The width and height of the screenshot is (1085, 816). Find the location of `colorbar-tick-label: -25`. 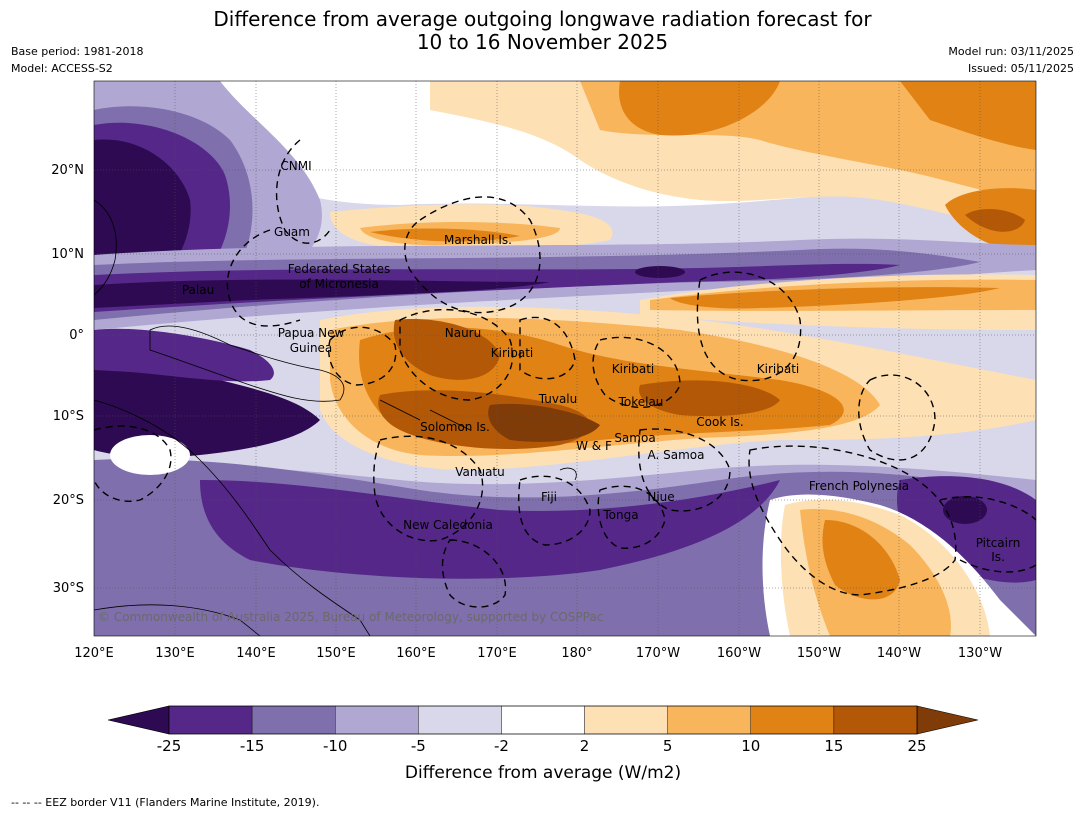

colorbar-tick-label: -25 is located at coordinates (169, 746).